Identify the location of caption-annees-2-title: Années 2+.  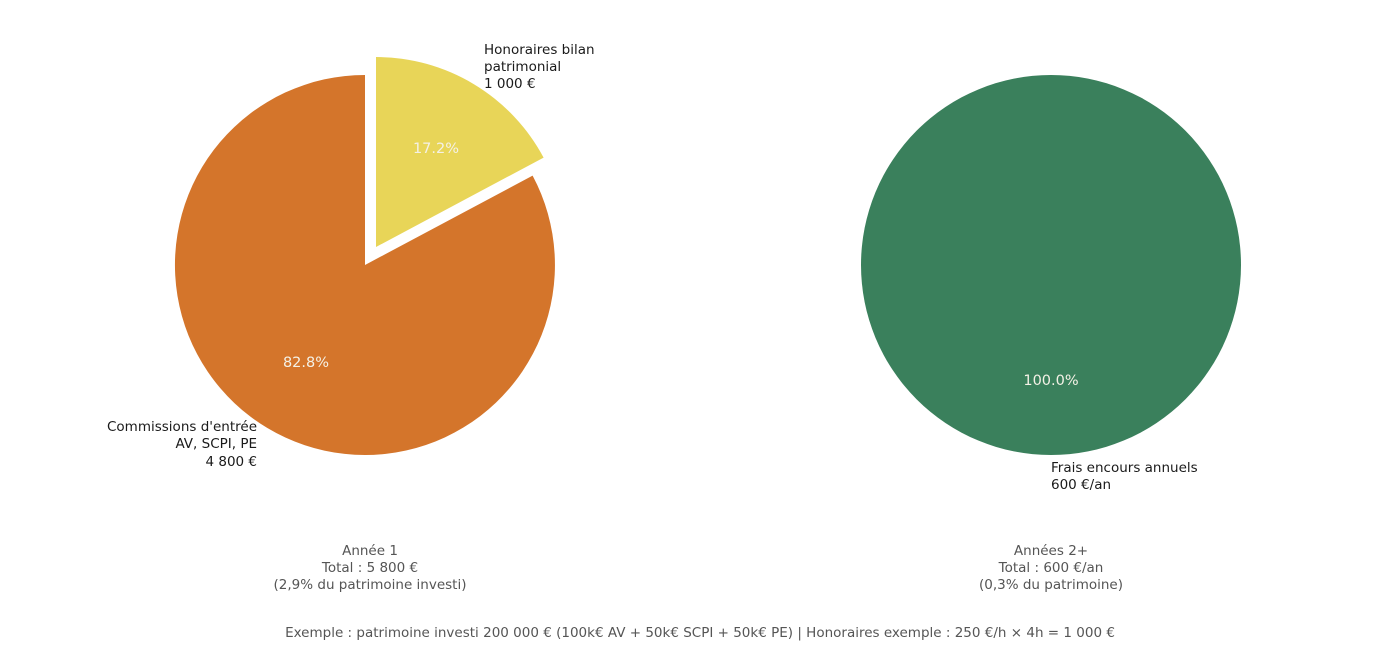
(1051, 551).